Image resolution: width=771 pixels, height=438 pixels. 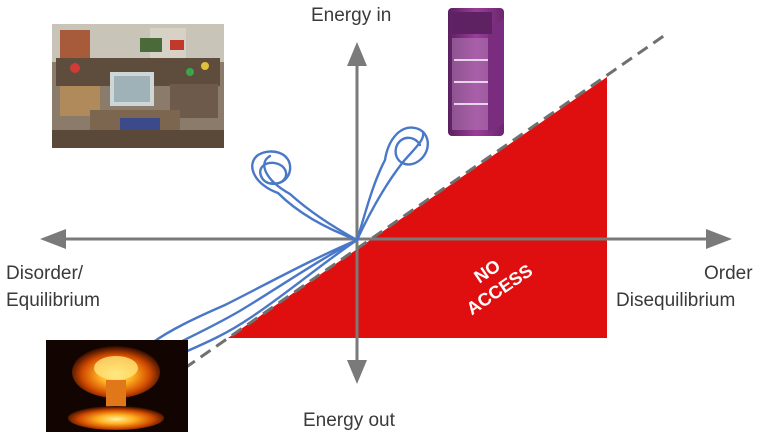 I want to click on trajectory-left-loop, so click(x=305, y=196).